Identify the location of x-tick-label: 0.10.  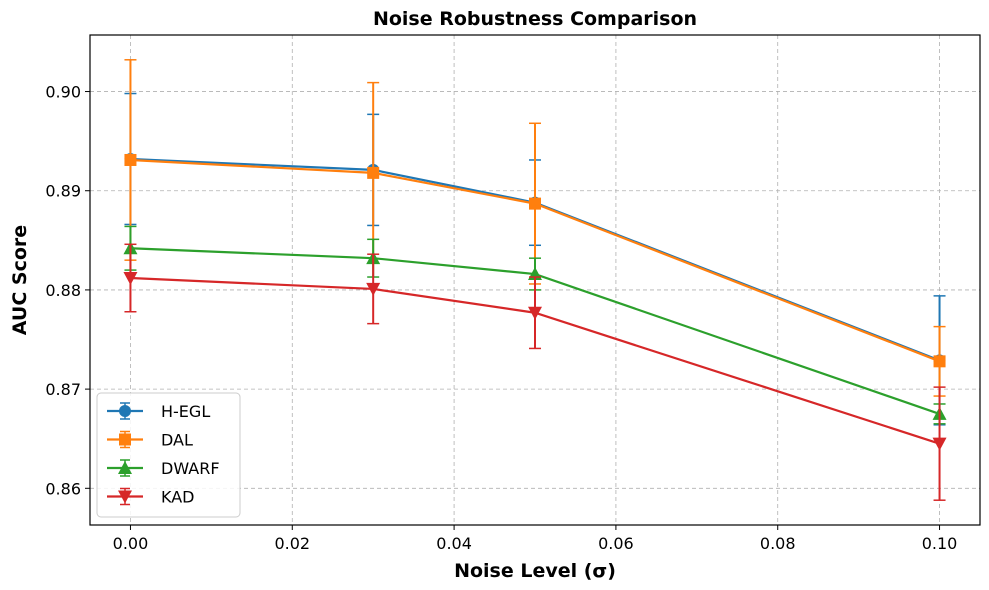
(940, 543).